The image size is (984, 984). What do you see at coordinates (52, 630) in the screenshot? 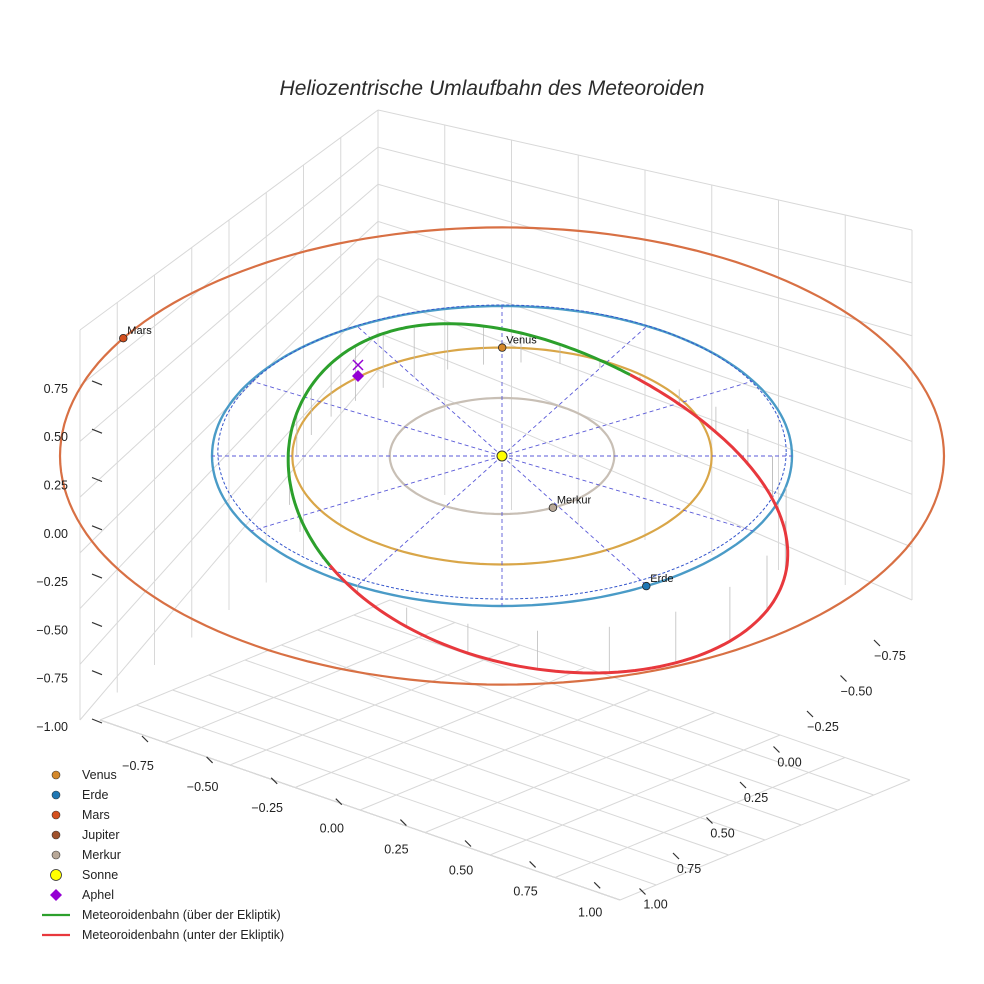
I see `z-tick-label: −0.50` at bounding box center [52, 630].